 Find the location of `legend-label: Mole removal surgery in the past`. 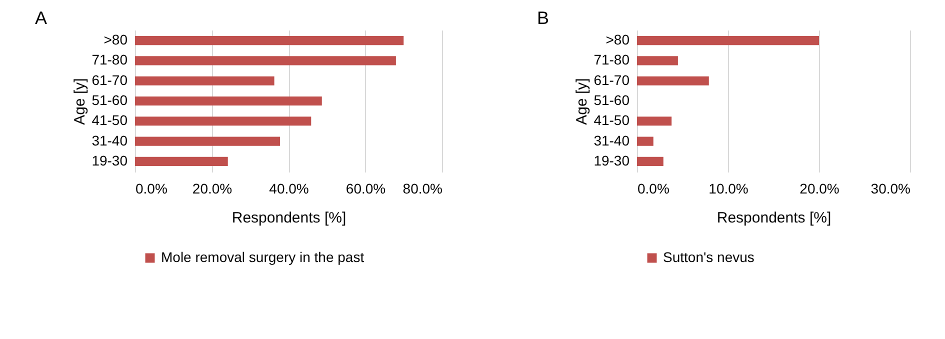

legend-label: Mole removal surgery in the past is located at coordinates (262, 257).